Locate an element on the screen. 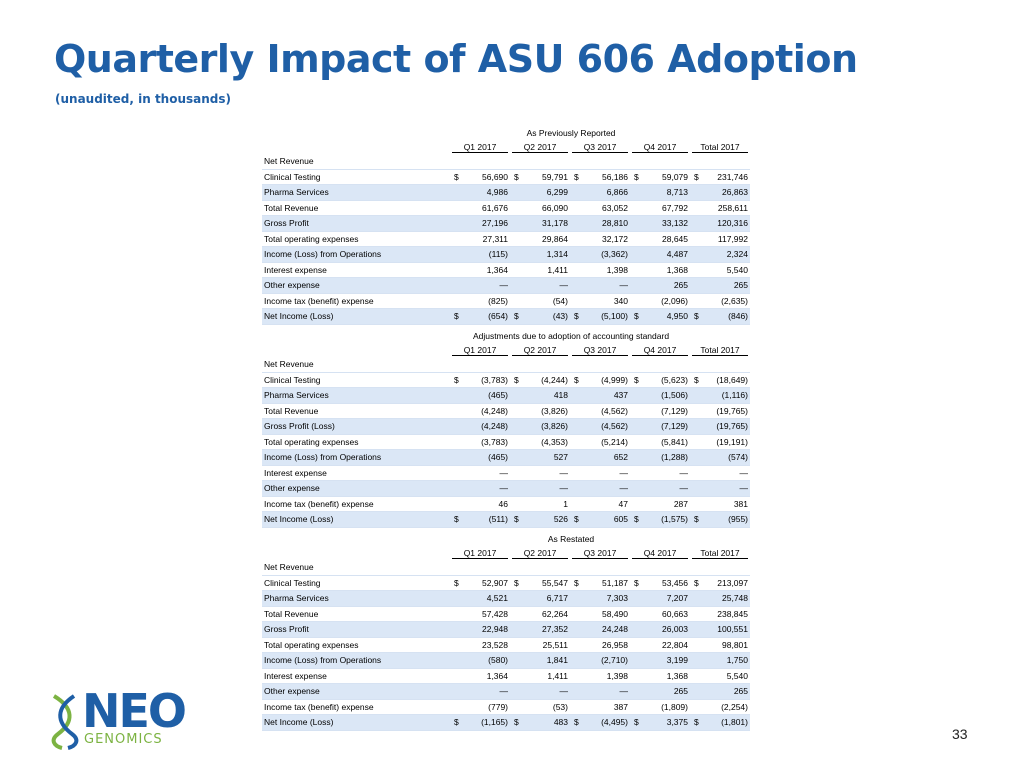 This screenshot has height=768, width=1024. table-cell: 1,750 is located at coordinates (720, 660).